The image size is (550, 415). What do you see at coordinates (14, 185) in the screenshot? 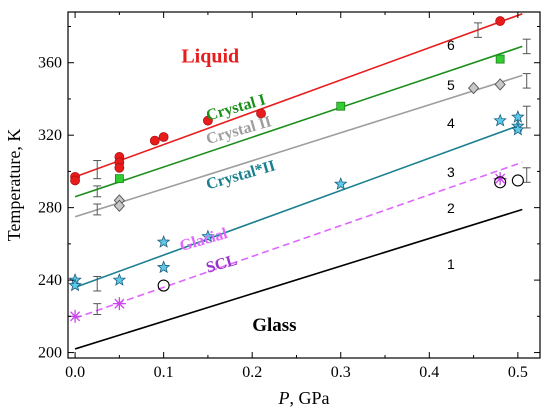
I see `y-axis-title: Temperature, K` at bounding box center [14, 185].